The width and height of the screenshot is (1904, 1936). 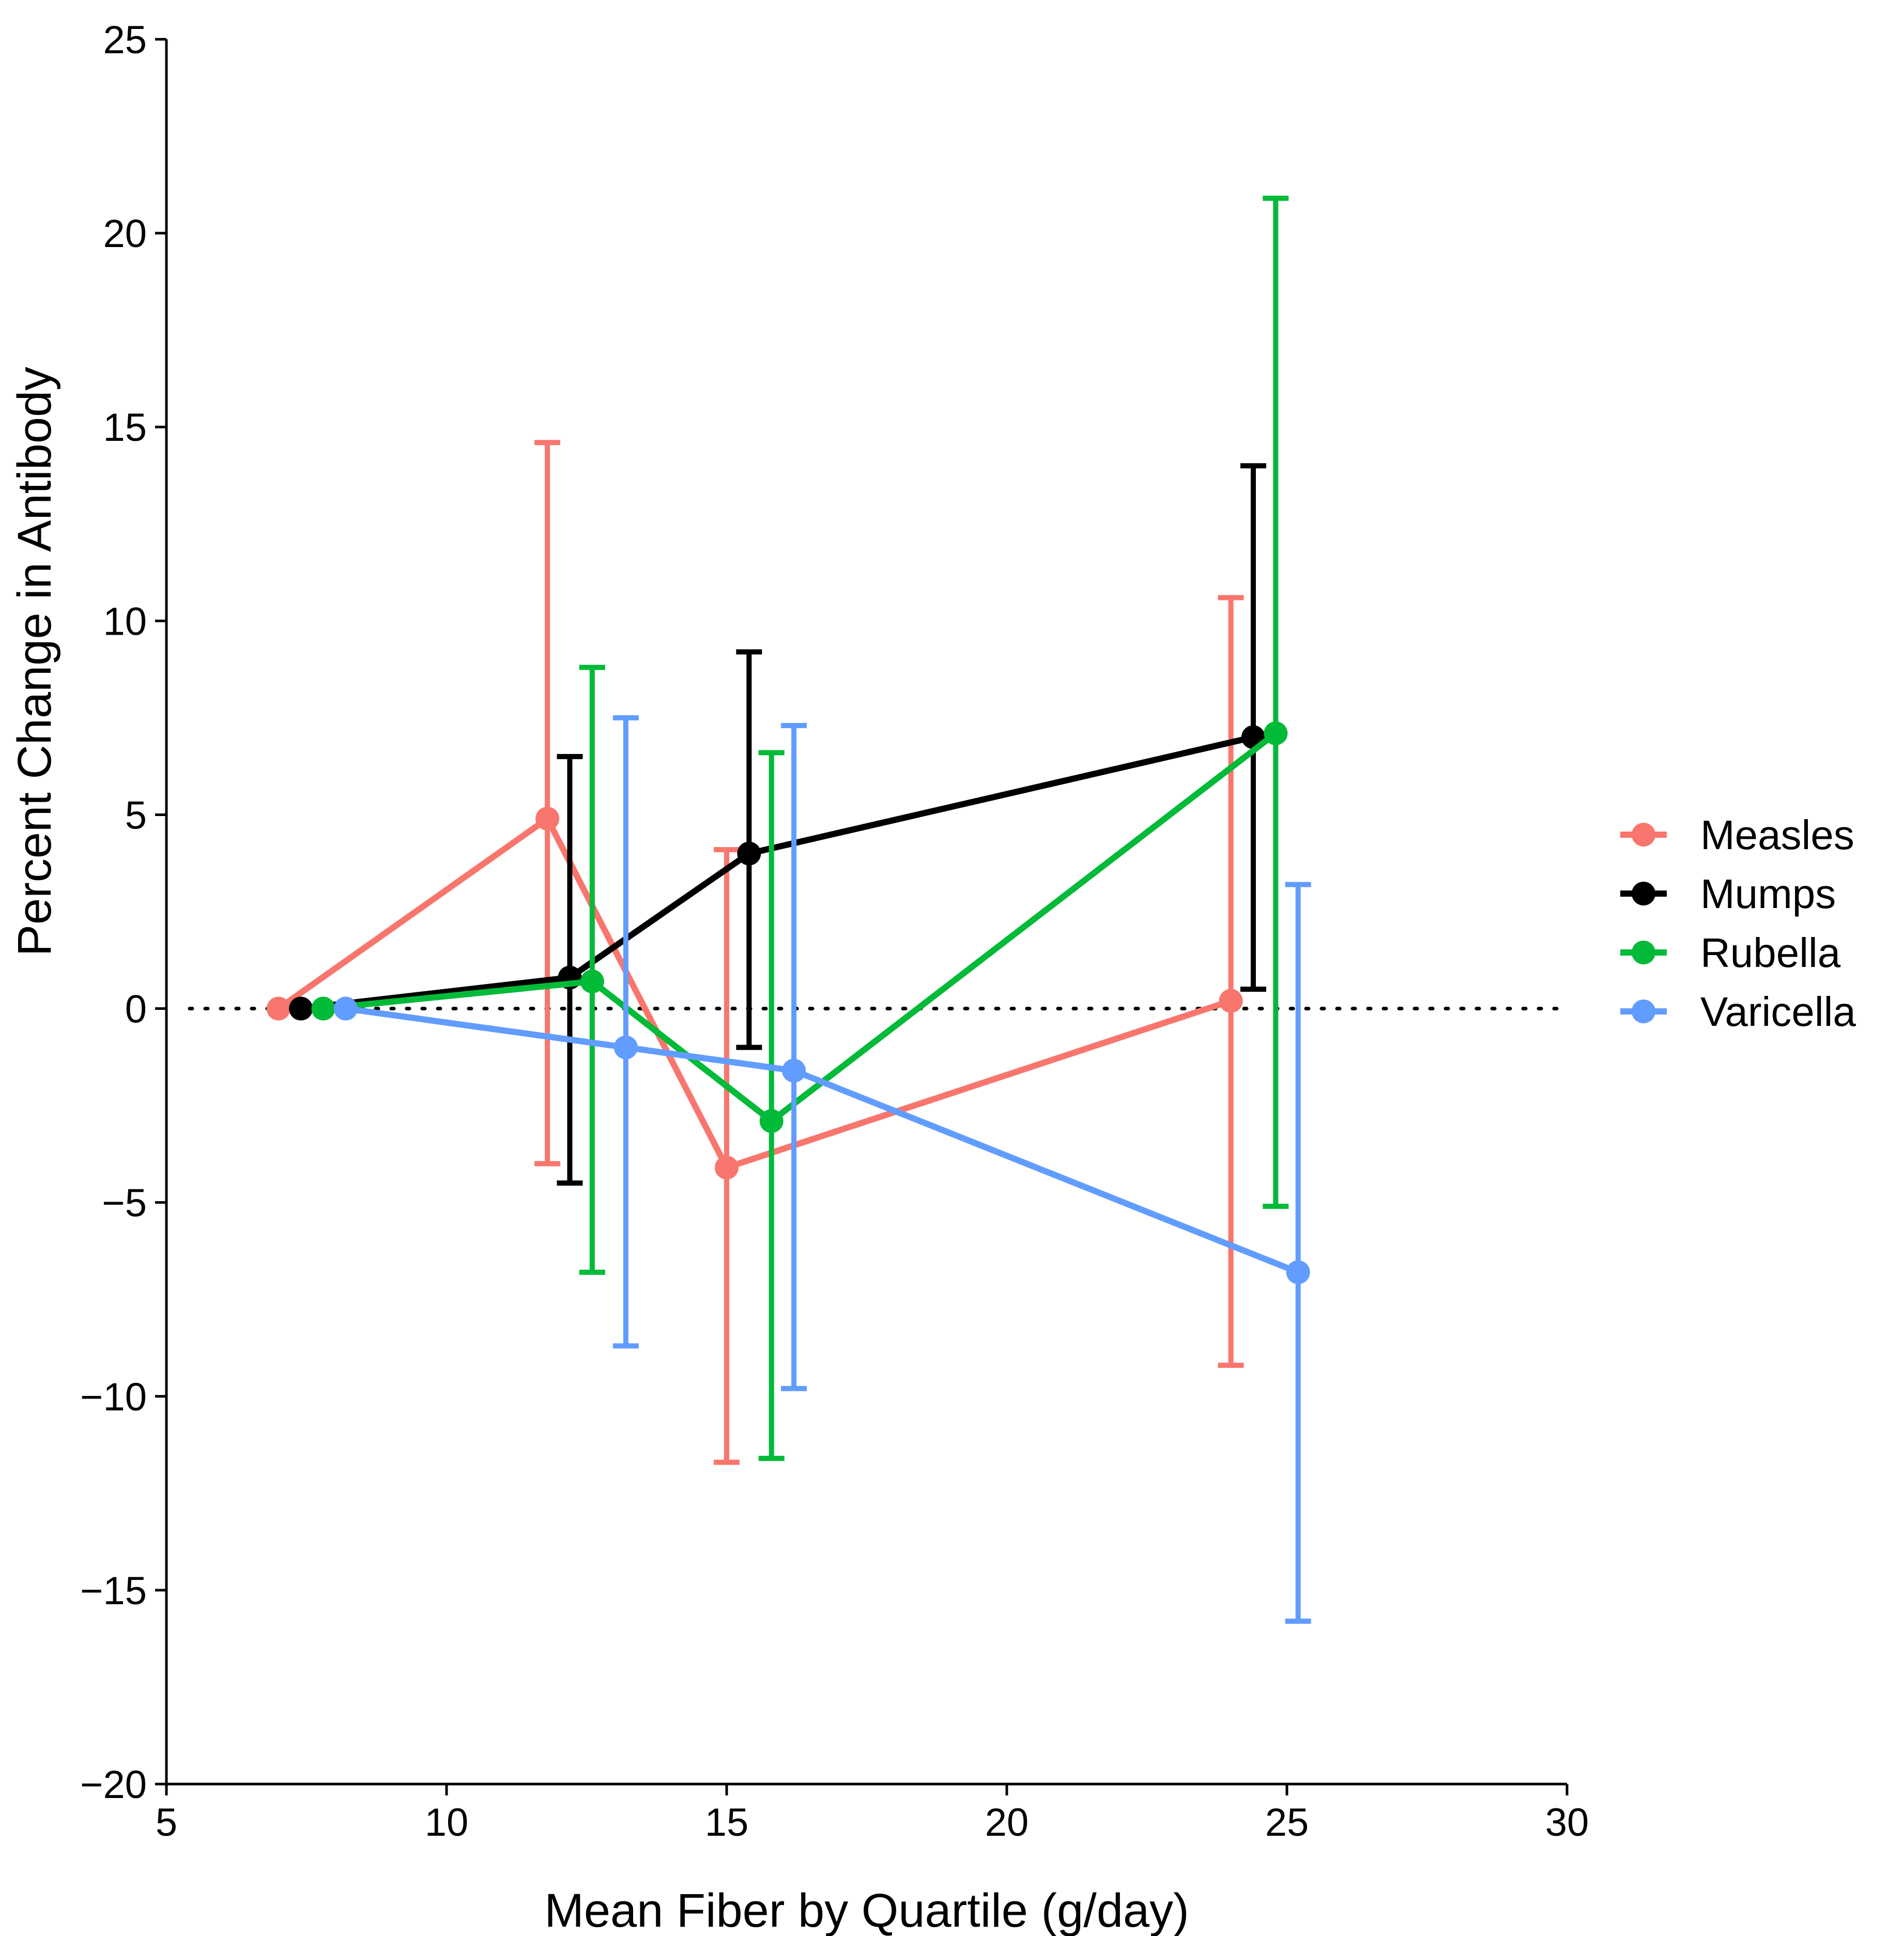 I want to click on legend-label-rubella: Rubella, so click(x=1770, y=953).